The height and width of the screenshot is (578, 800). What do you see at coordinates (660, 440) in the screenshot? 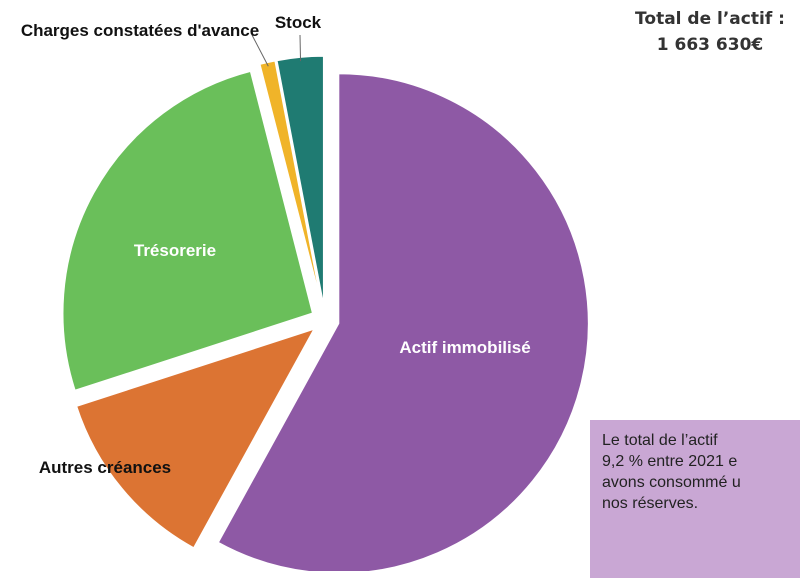
I see `annotation-line: Le total de l’actif` at bounding box center [660, 440].